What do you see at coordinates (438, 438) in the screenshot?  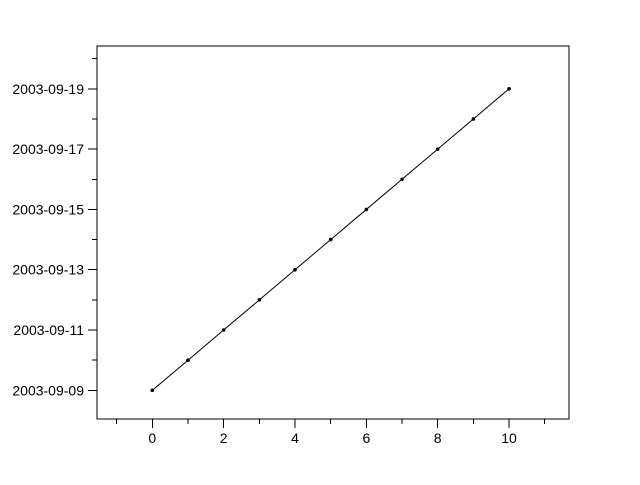 I see `x-tick-label: 8` at bounding box center [438, 438].